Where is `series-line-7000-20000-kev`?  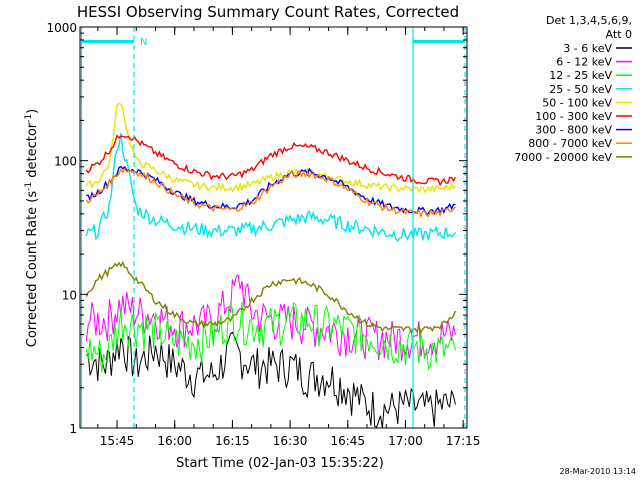 series-line-7000-20000-kev is located at coordinates (271, 297).